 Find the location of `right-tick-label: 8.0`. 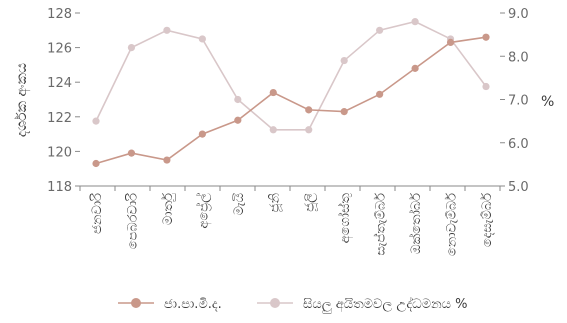

right-tick-label: 8.0 is located at coordinates (518, 57).